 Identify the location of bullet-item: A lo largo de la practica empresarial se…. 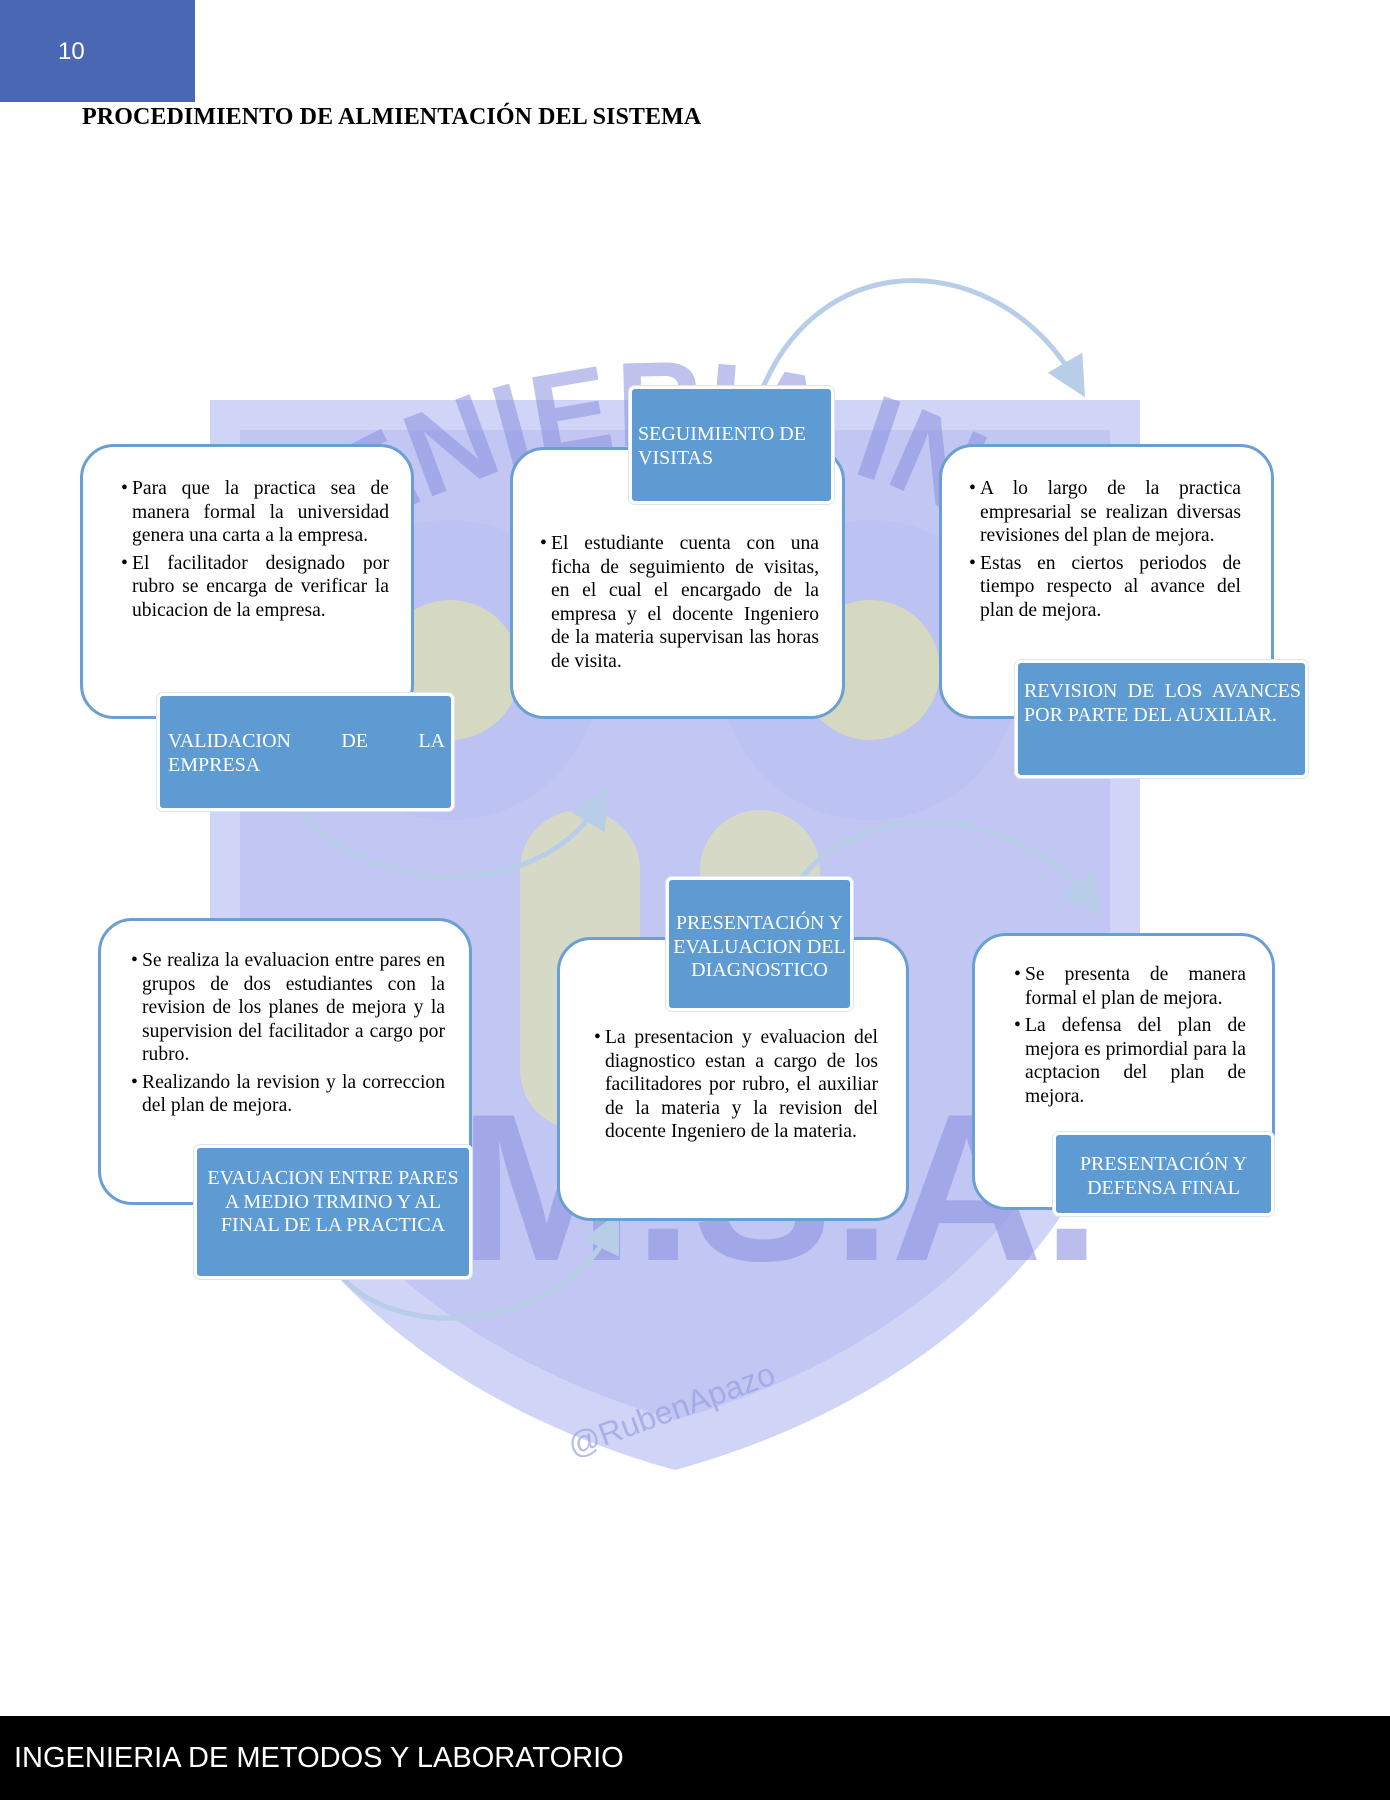
(1105, 512).